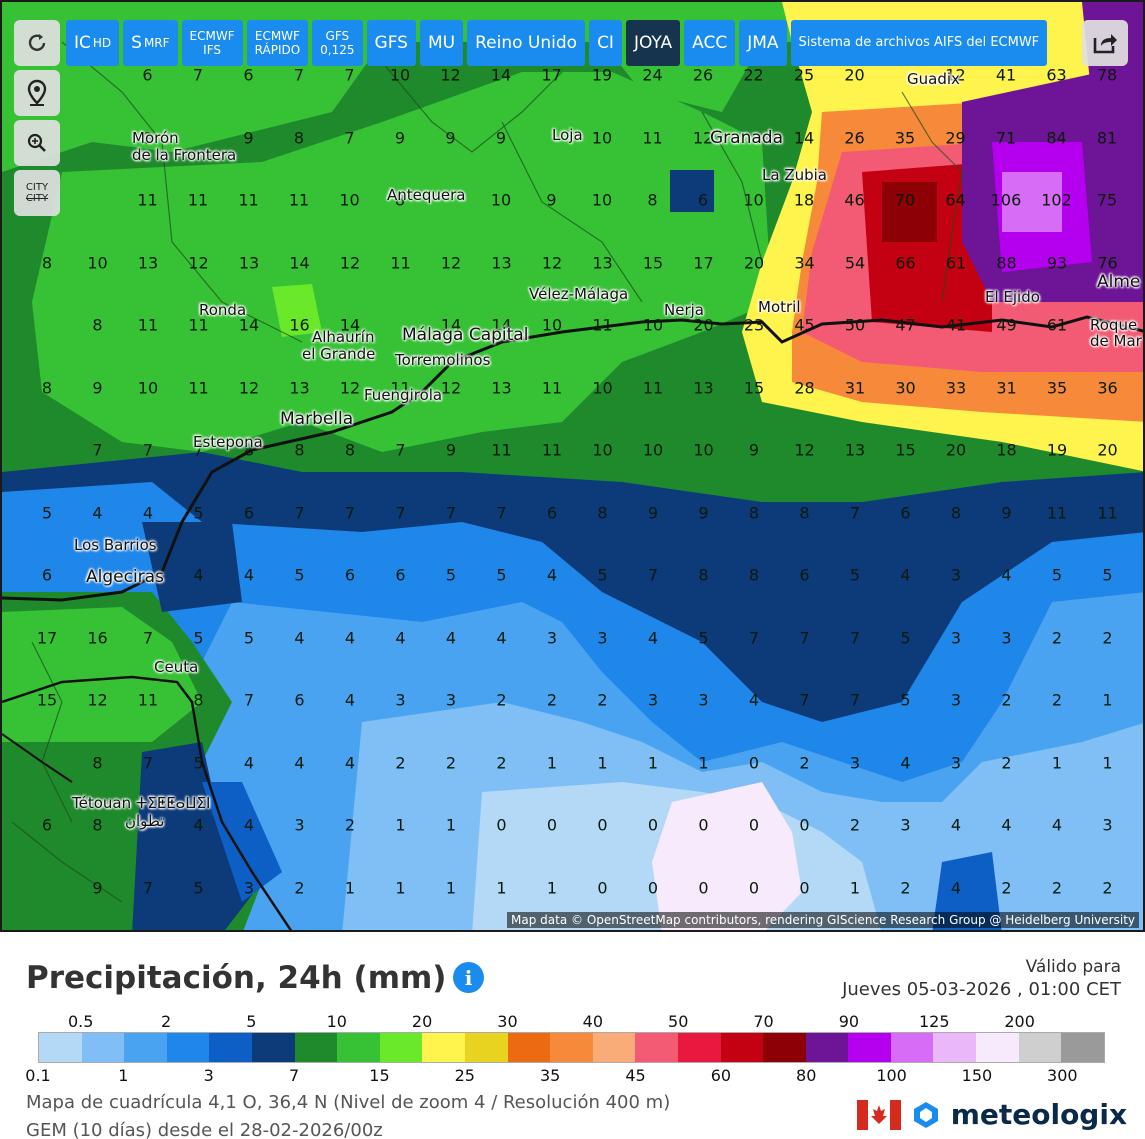 The width and height of the screenshot is (1145, 1139). I want to click on model-button-4: GFS 0,125, so click(337, 43).